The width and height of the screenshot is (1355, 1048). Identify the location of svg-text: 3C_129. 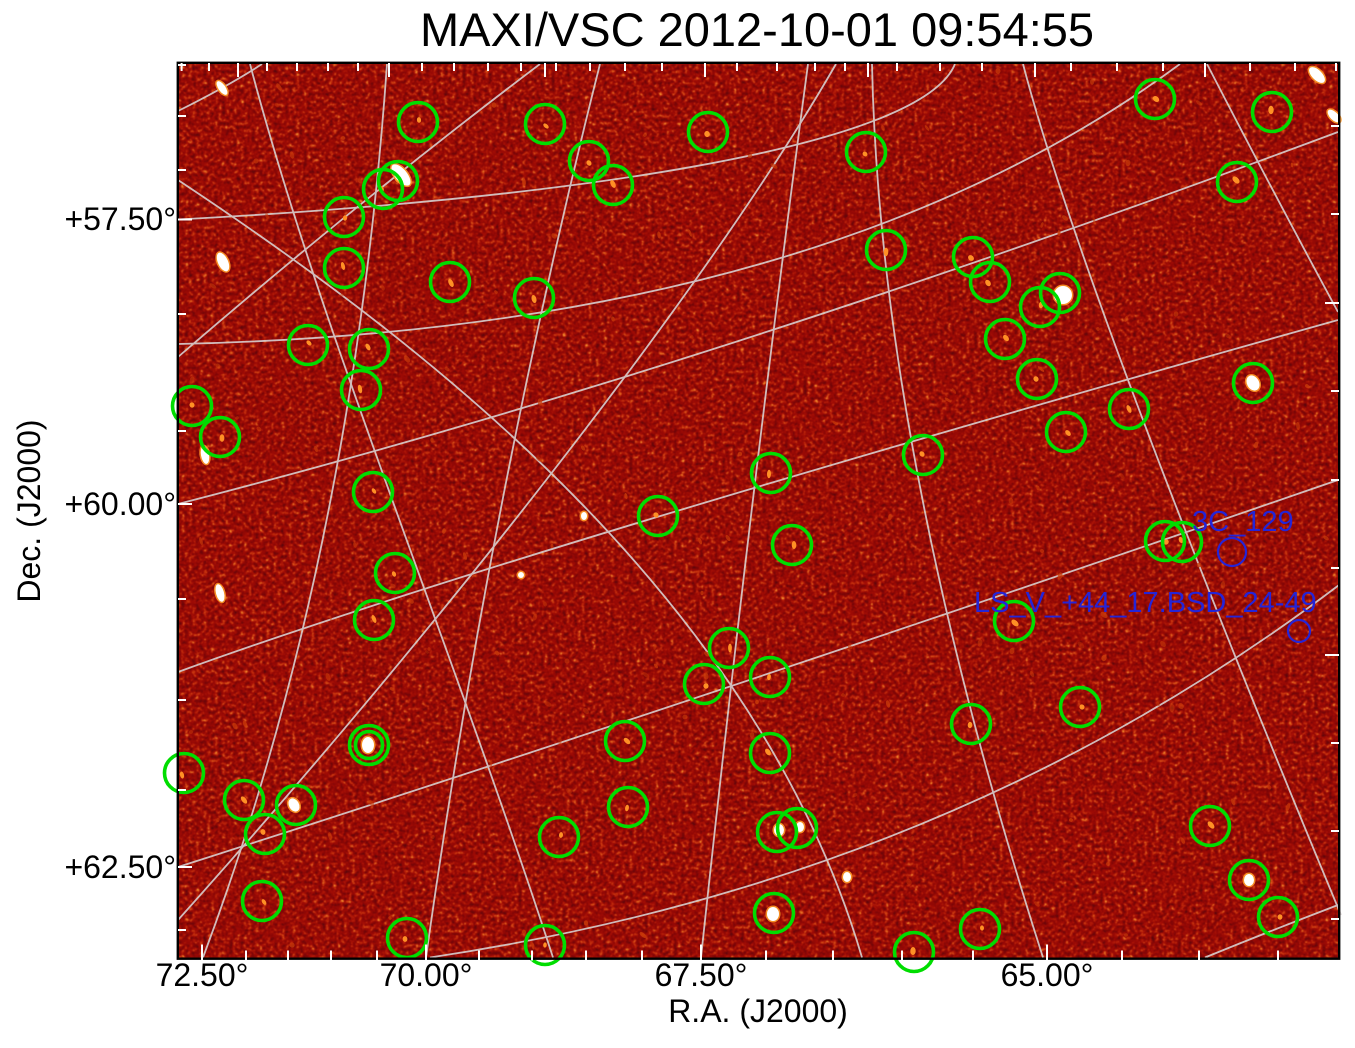
(1243, 522).